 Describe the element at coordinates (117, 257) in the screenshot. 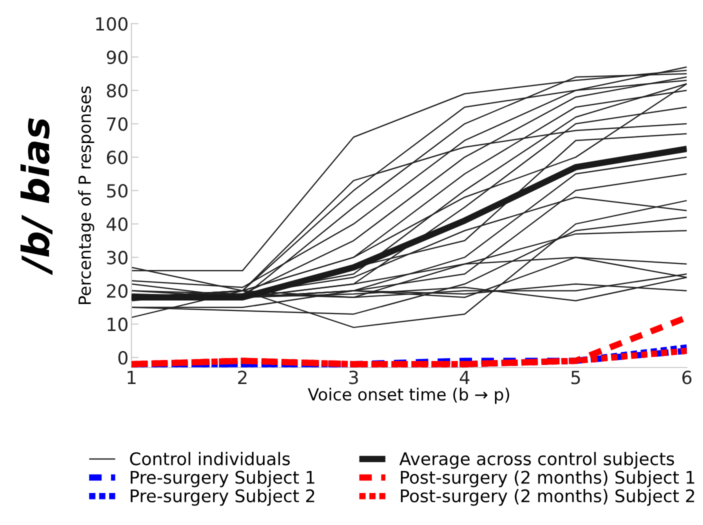

I see `y-tick-label: 30` at that location.